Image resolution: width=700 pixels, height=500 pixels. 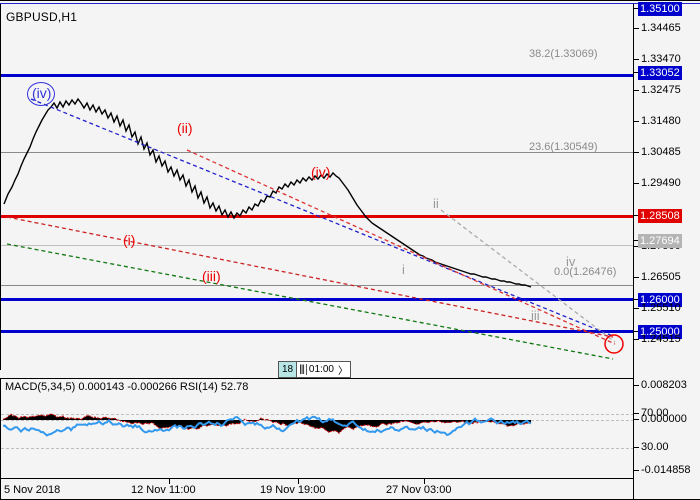 I want to click on cursor-price-badge: 1.27694, so click(x=660, y=241).